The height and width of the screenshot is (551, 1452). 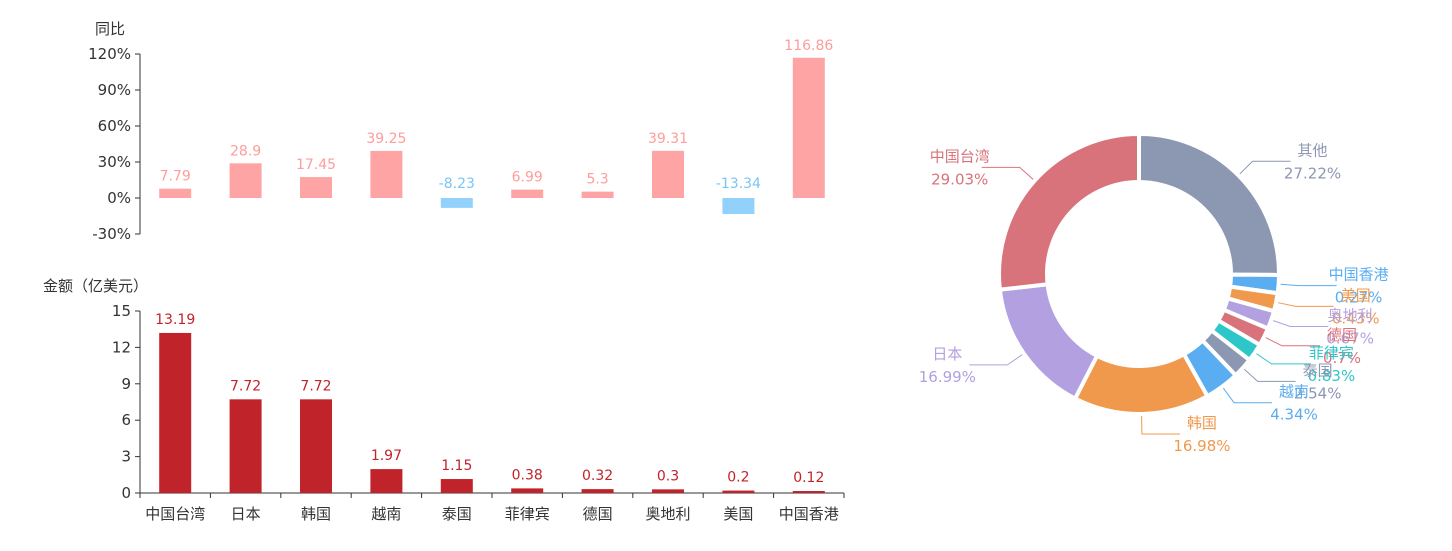 What do you see at coordinates (95, 286) in the screenshot?
I see `y-axis-title: 金额（亿美元）` at bounding box center [95, 286].